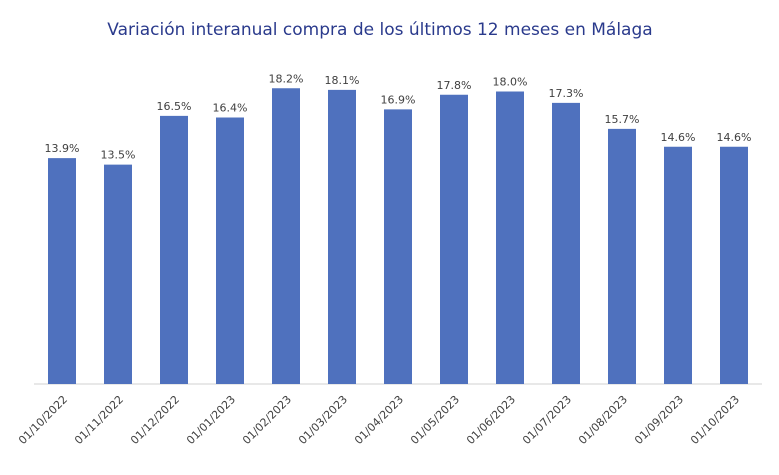 The width and height of the screenshot is (779, 475). Describe the element at coordinates (566, 93) in the screenshot. I see `data-label: 17.3%` at that location.